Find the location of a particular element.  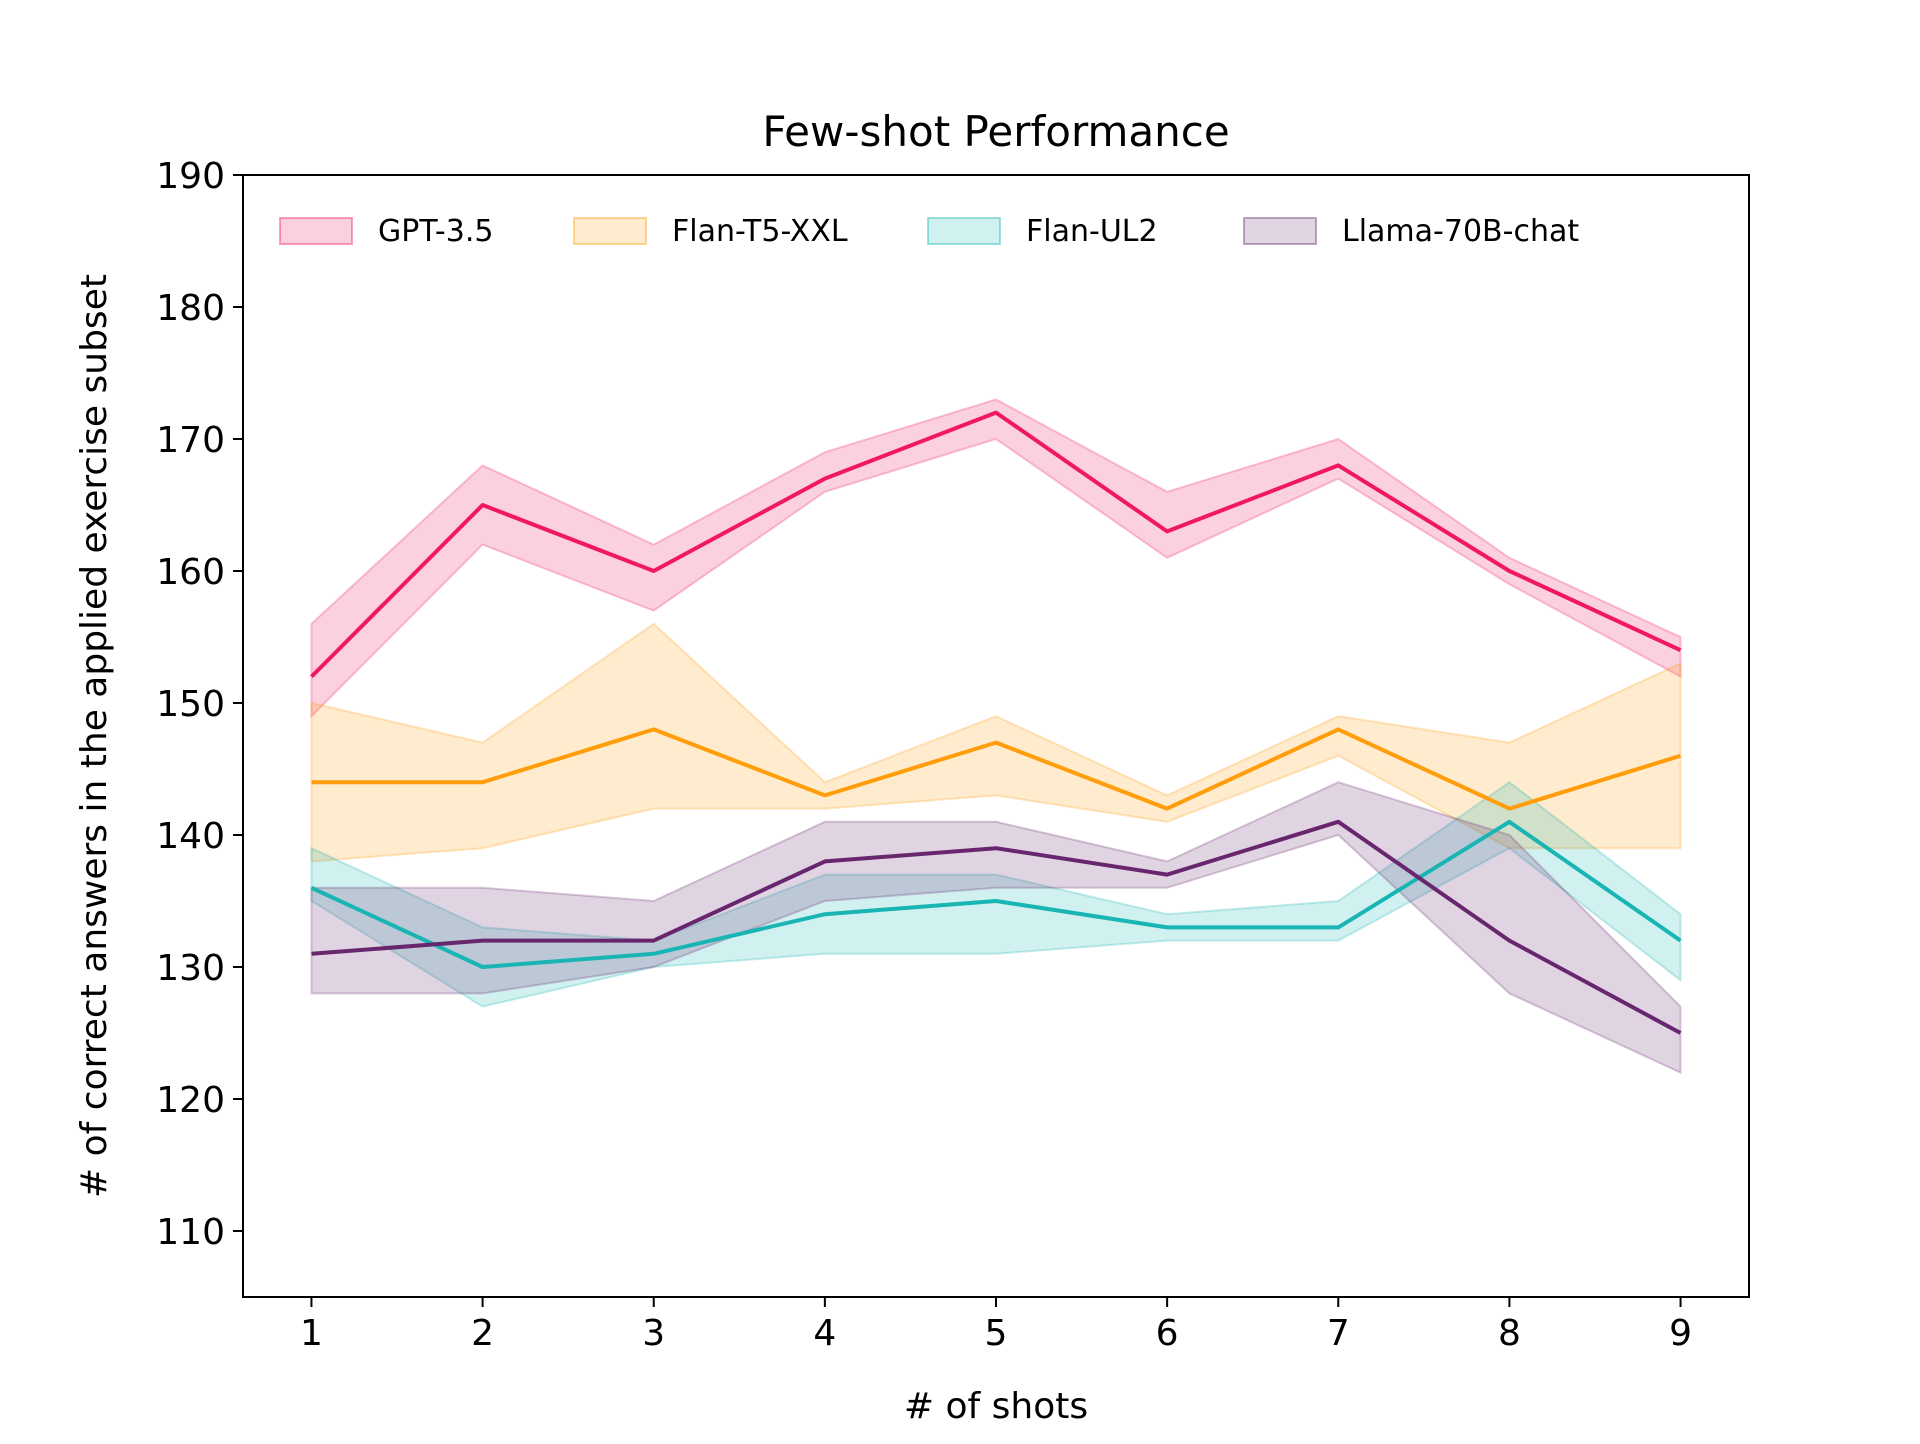

x-tick-label: 3 is located at coordinates (653, 1333).